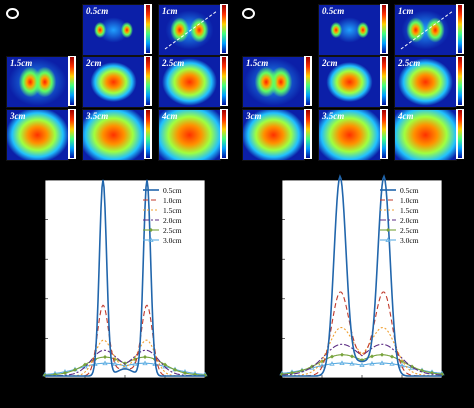  What do you see at coordinates (277, 378) in the screenshot?
I see `y-tick-label: 0` at bounding box center [277, 378].